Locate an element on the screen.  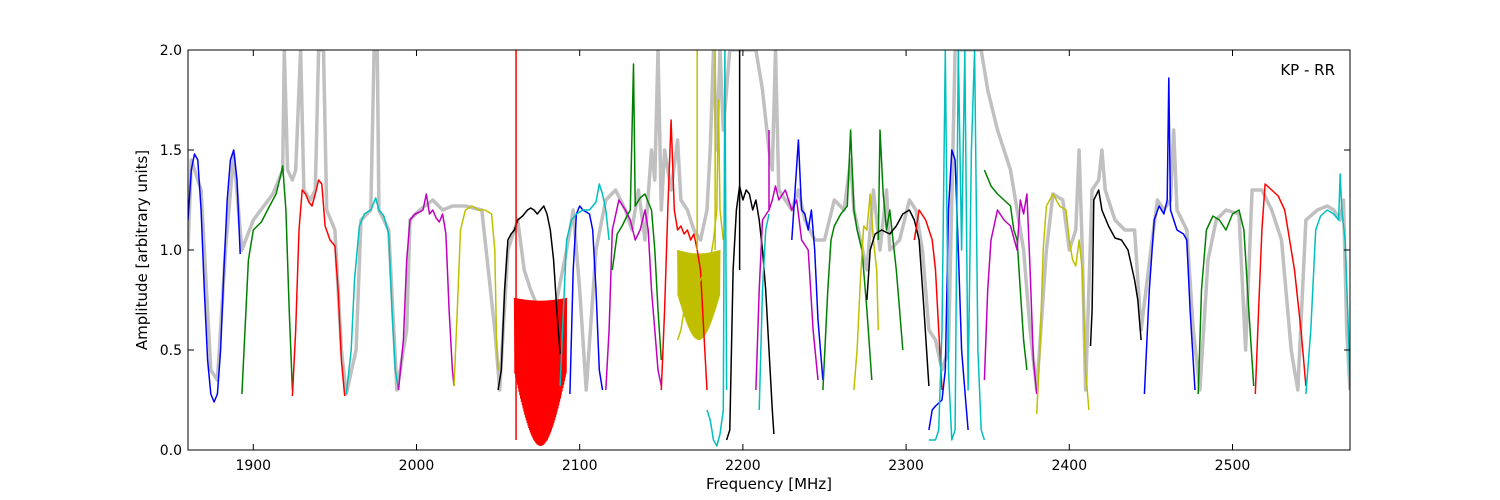
x-tick-label: 2100 is located at coordinates (580, 466).